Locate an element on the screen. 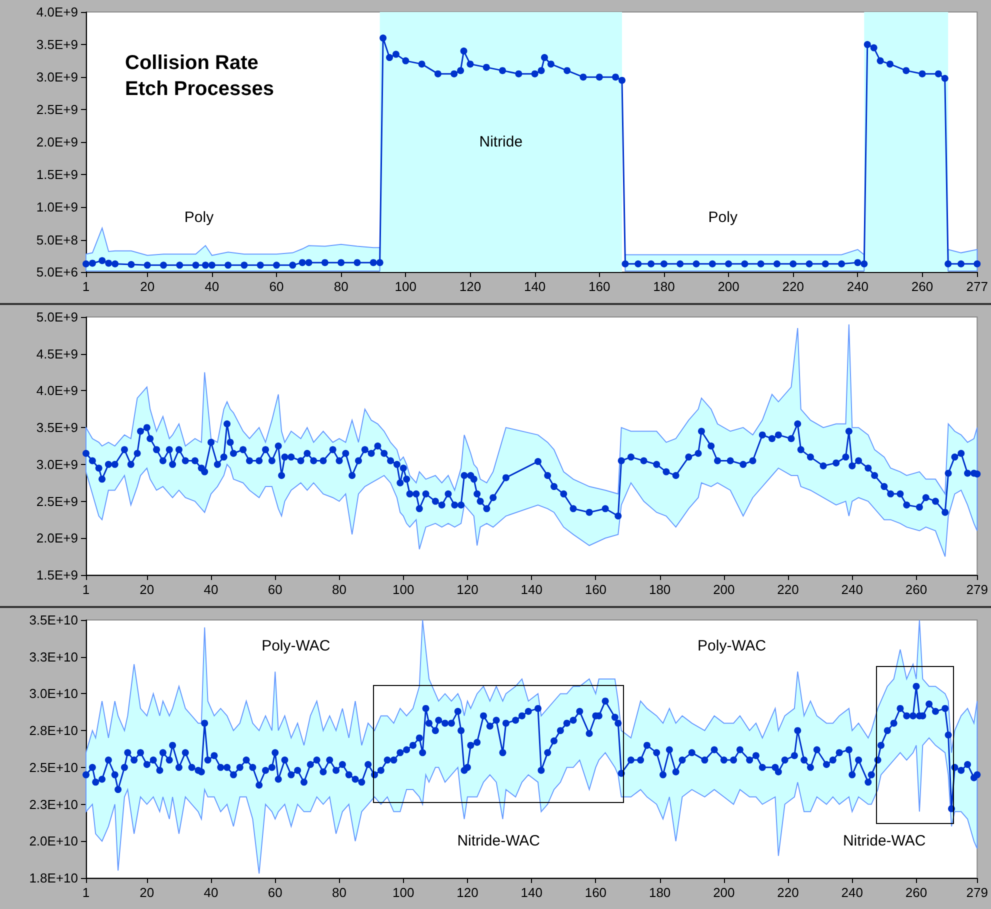 This screenshot has width=991, height=909. y-tick-label: 2.0E+10 is located at coordinates (53, 841).